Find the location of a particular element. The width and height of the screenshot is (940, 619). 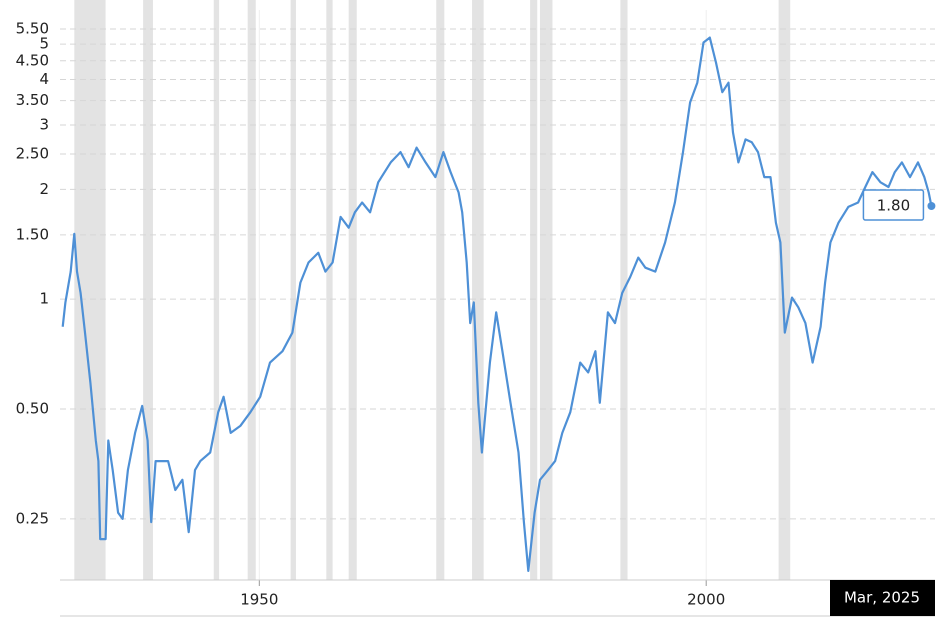

y-tick-label: 5 is located at coordinates (44, 44).